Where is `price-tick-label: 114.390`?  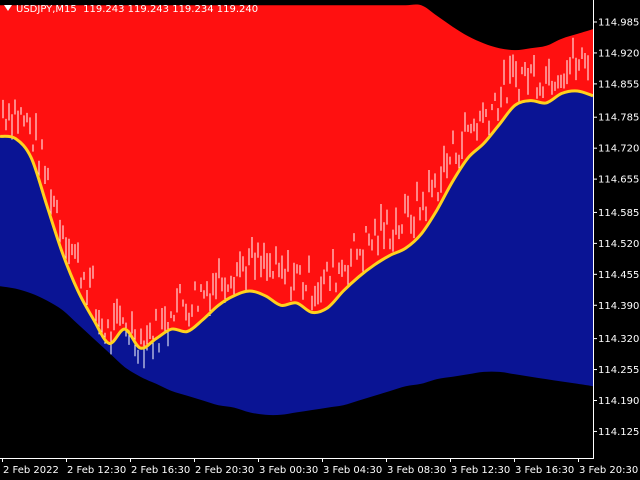
price-tick-label: 114.390 is located at coordinates (618, 306).